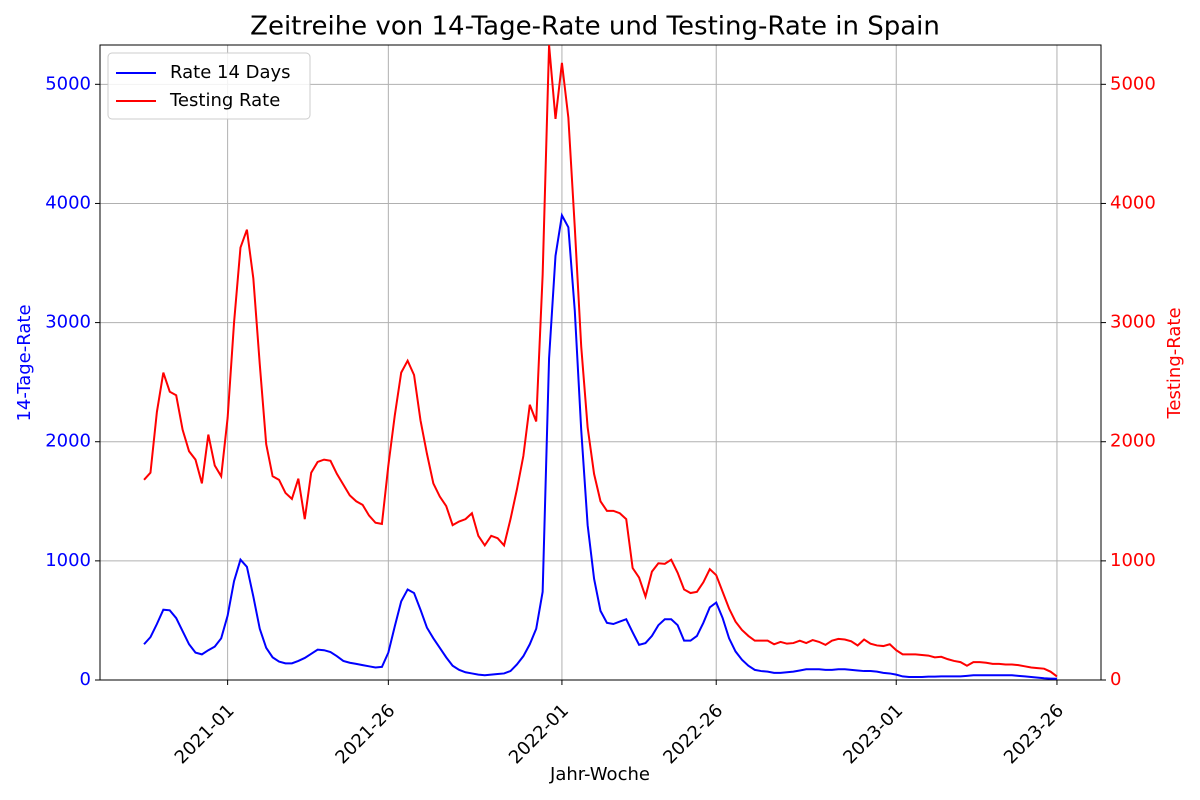  I want to click on x-tick-label: 2023-01, so click(873, 734).